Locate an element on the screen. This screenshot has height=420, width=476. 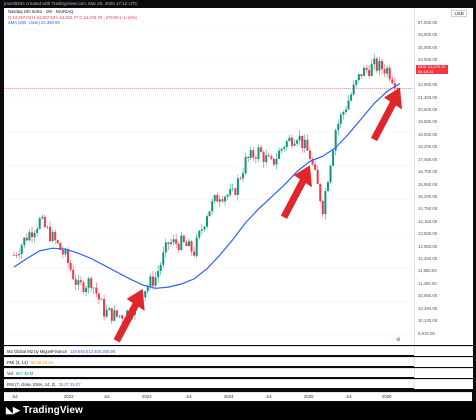
pane-m2-axis is located at coordinates (443, 351).